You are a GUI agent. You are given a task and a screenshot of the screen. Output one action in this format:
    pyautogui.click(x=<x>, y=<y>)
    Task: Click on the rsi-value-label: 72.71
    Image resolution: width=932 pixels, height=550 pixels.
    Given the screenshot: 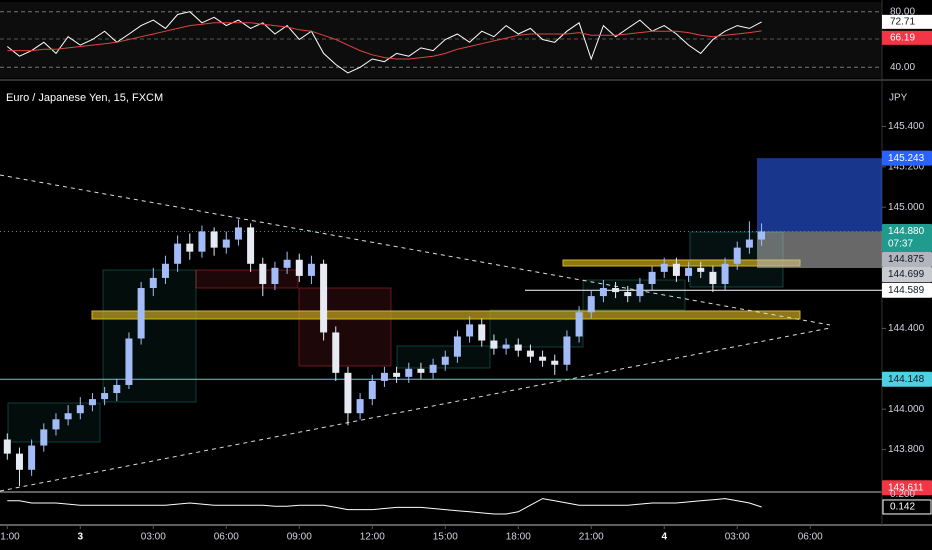 What is the action you would take?
    pyautogui.click(x=902, y=21)
    